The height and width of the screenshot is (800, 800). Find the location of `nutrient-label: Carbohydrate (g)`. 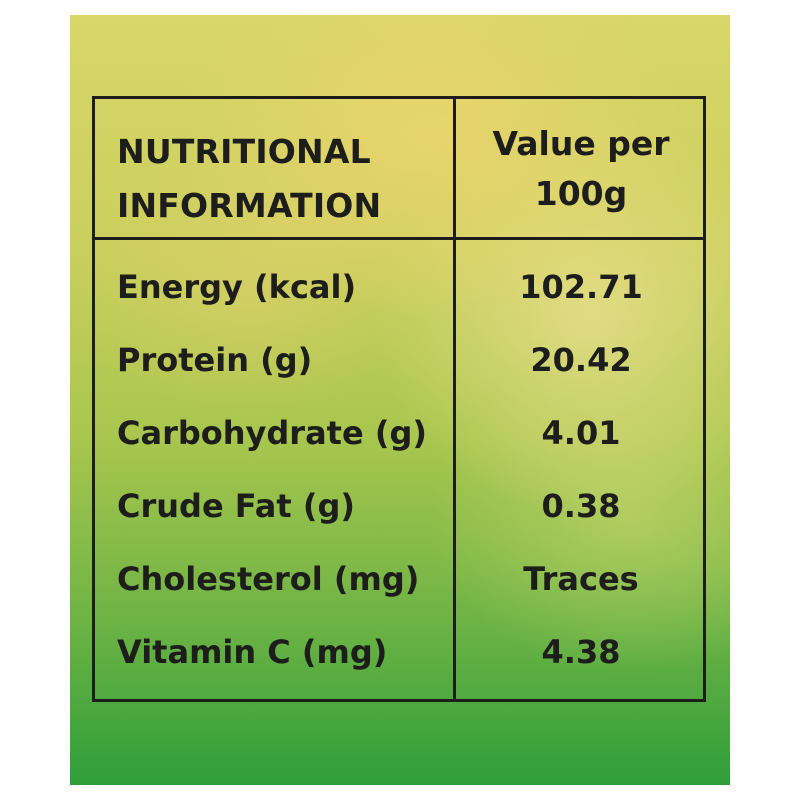

nutrient-label: Carbohydrate (g) is located at coordinates (272, 433).